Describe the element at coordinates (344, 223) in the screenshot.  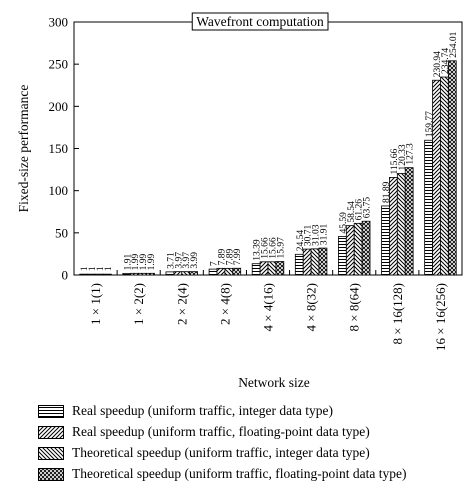
I see `data-label: 45.59` at that location.